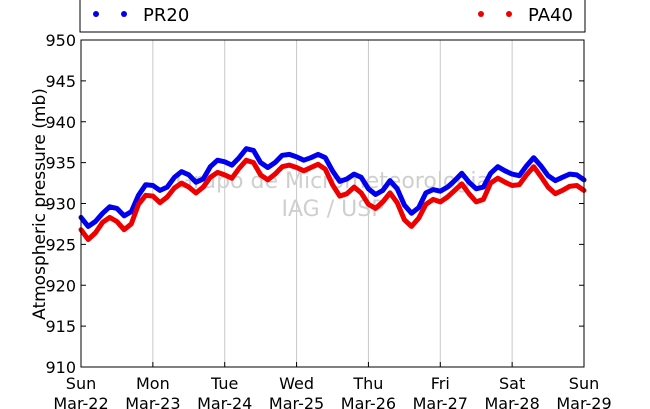 The width and height of the screenshot is (650, 409). What do you see at coordinates (60, 122) in the screenshot?
I see `y-tick-label: 940` at bounding box center [60, 122].